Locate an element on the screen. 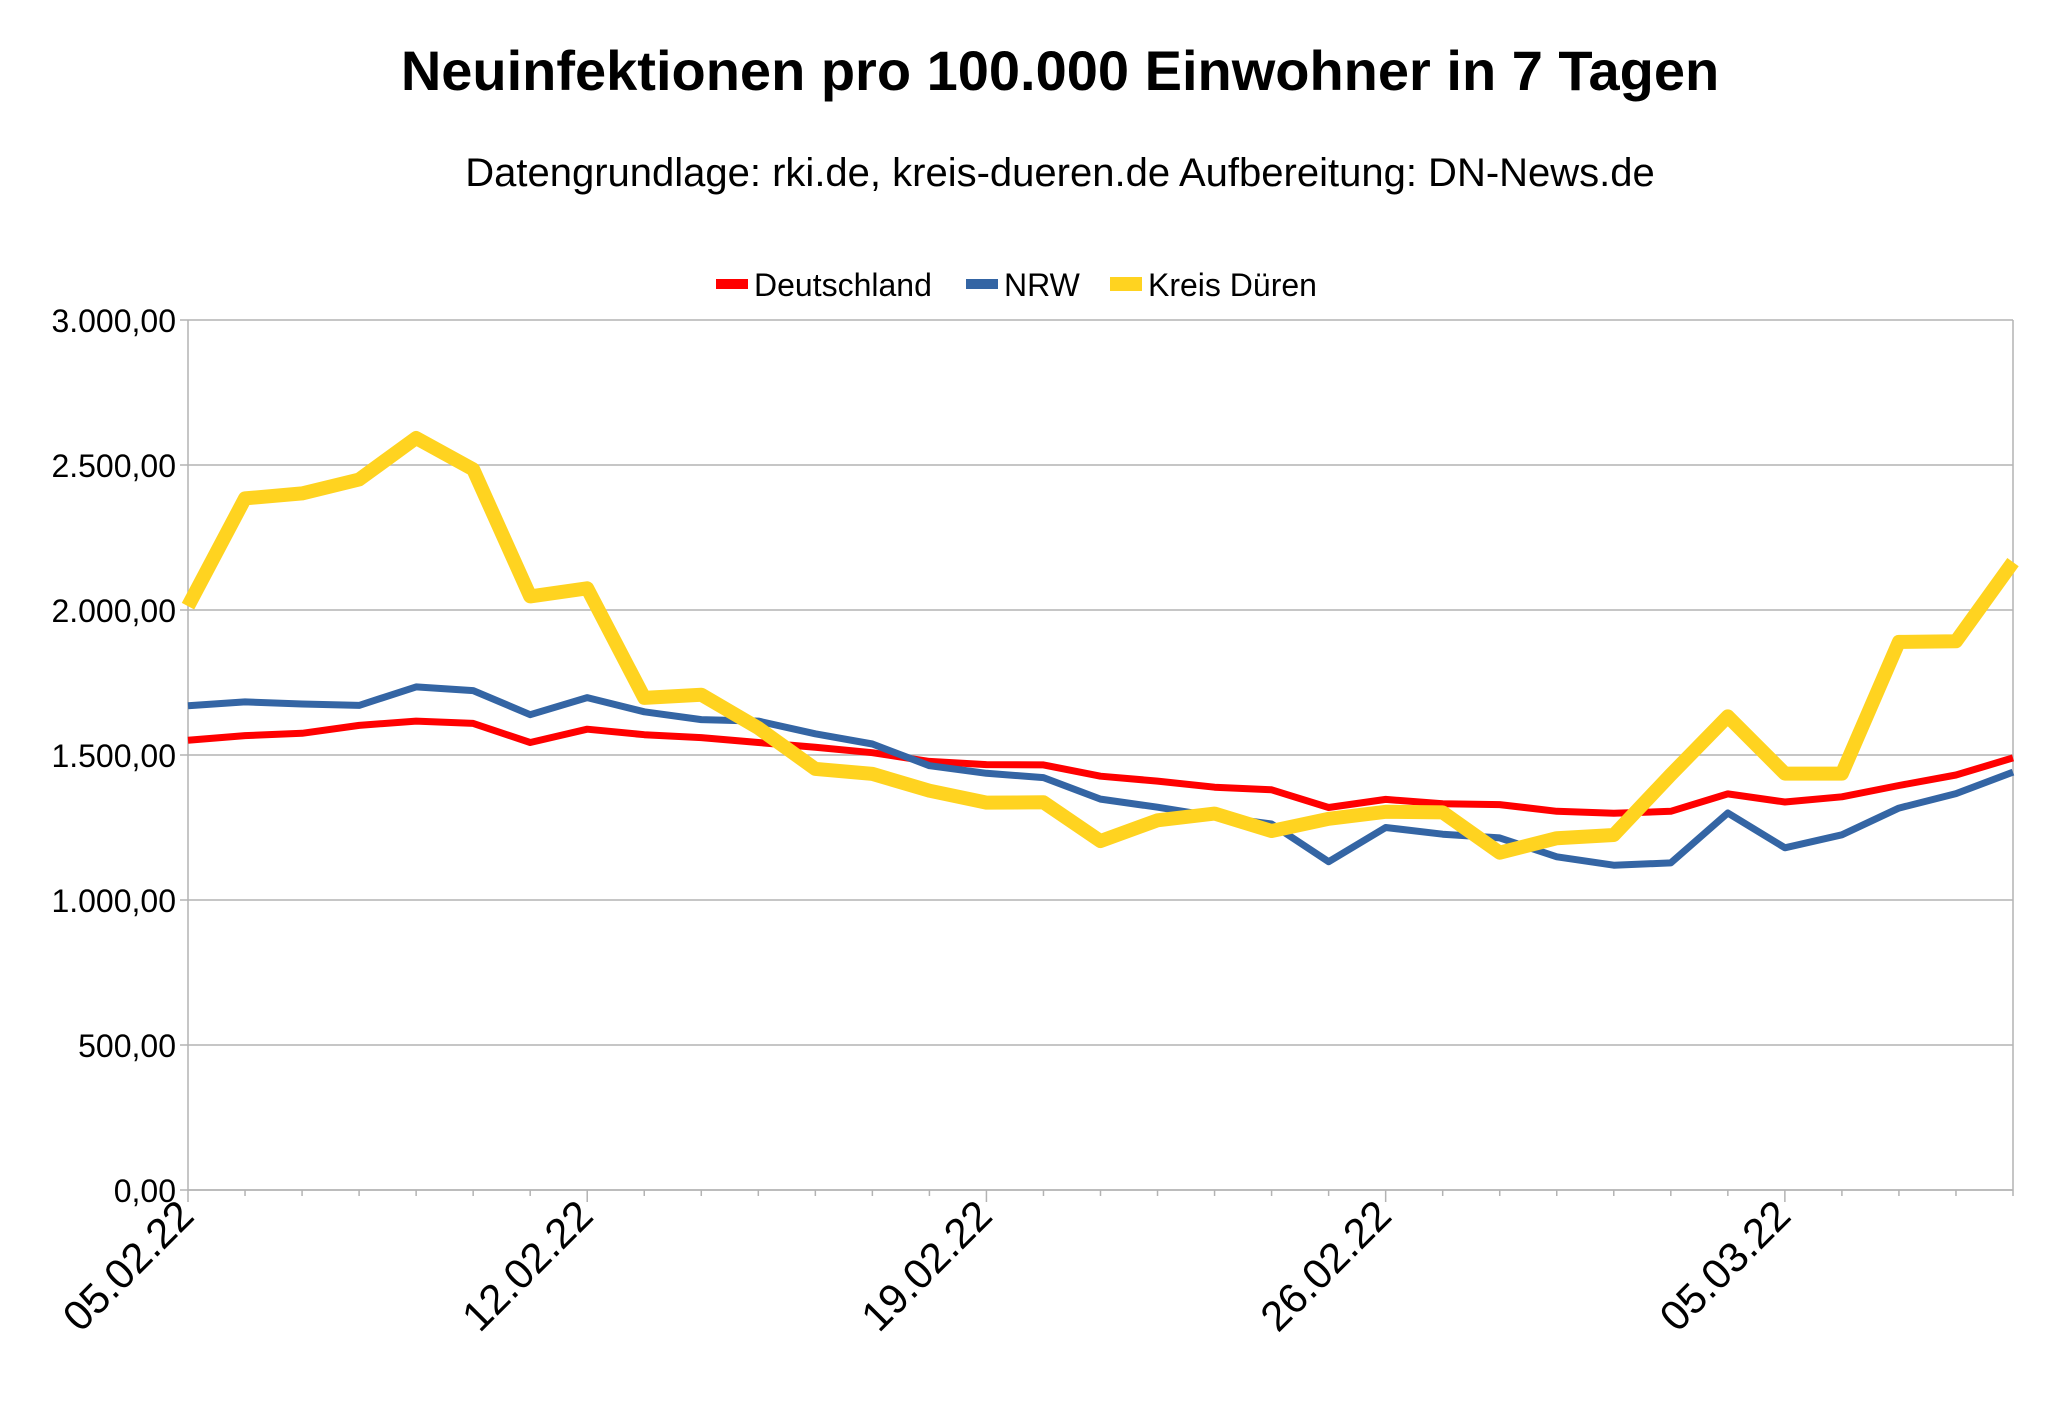 The height and width of the screenshot is (1402, 2048). y-tick-label-6: 3.000,00 is located at coordinates (113, 321).